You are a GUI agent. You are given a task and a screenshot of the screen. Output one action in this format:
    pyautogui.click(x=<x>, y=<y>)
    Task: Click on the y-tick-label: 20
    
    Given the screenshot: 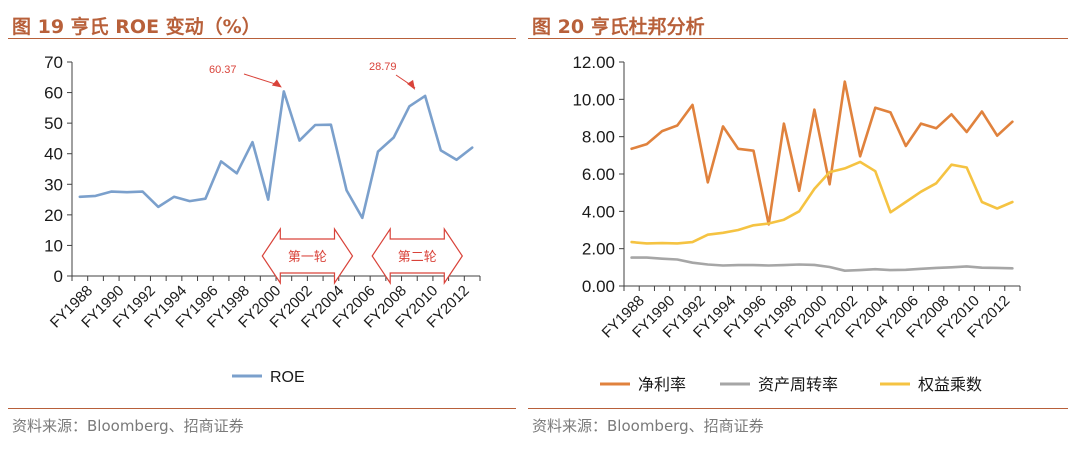 What is the action you would take?
    pyautogui.click(x=53, y=215)
    